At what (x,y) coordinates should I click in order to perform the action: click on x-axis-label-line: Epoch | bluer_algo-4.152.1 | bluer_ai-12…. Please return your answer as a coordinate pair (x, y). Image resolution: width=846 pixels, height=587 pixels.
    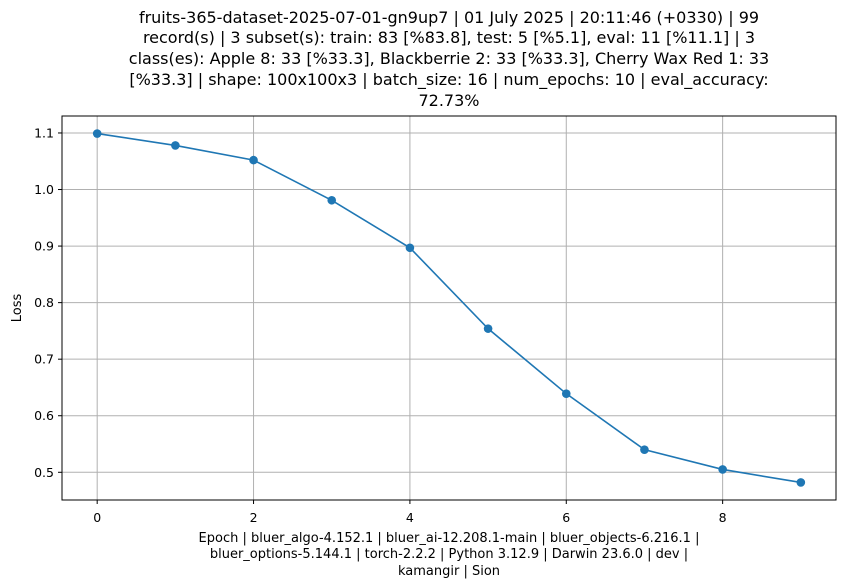
    Looking at the image, I should click on (449, 538).